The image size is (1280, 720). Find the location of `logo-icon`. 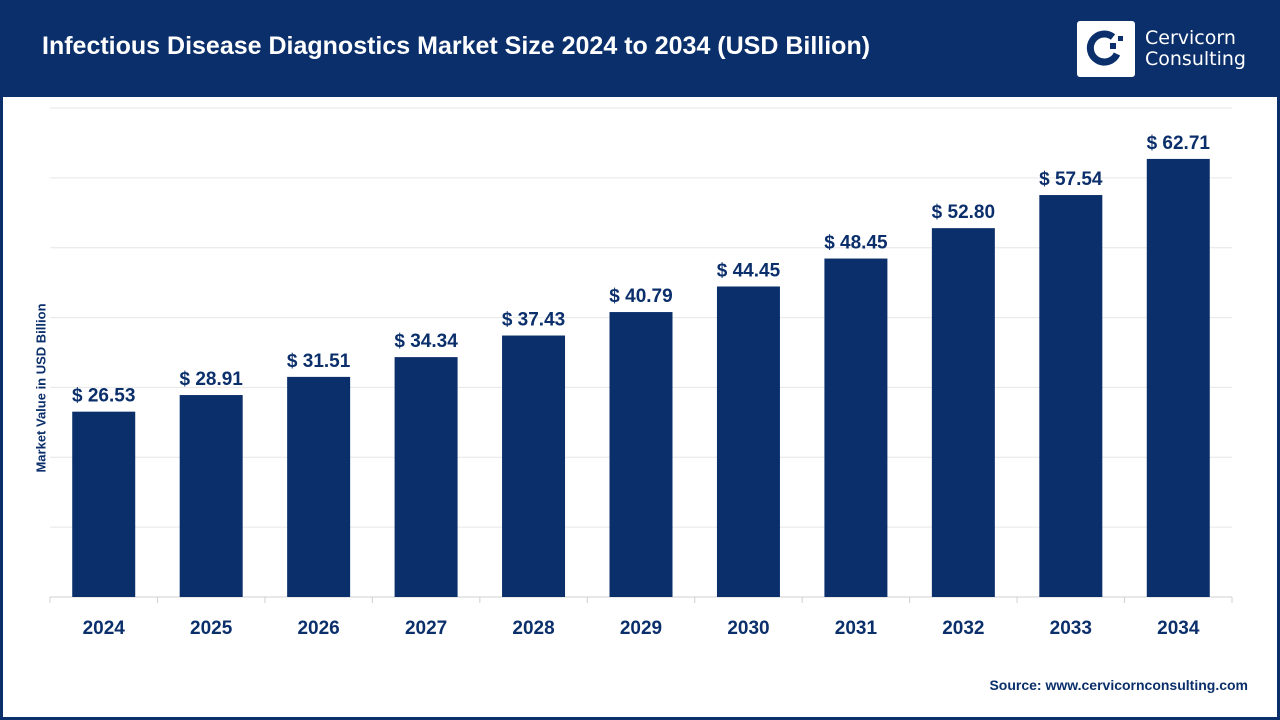

logo-icon is located at coordinates (1106, 49).